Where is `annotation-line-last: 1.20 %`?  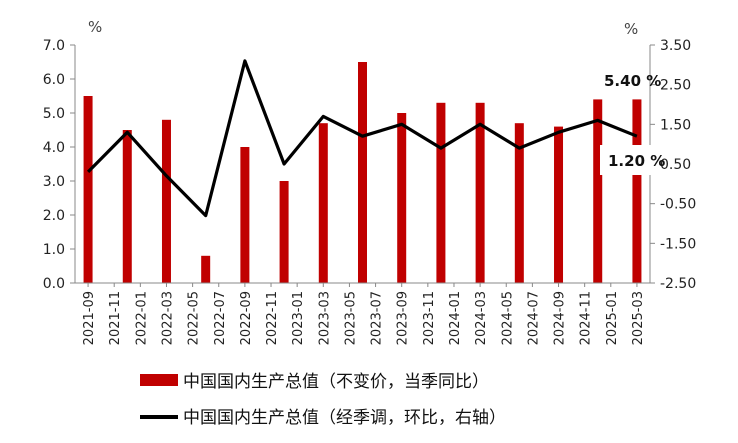 annotation-line-last: 1.20 % is located at coordinates (636, 161).